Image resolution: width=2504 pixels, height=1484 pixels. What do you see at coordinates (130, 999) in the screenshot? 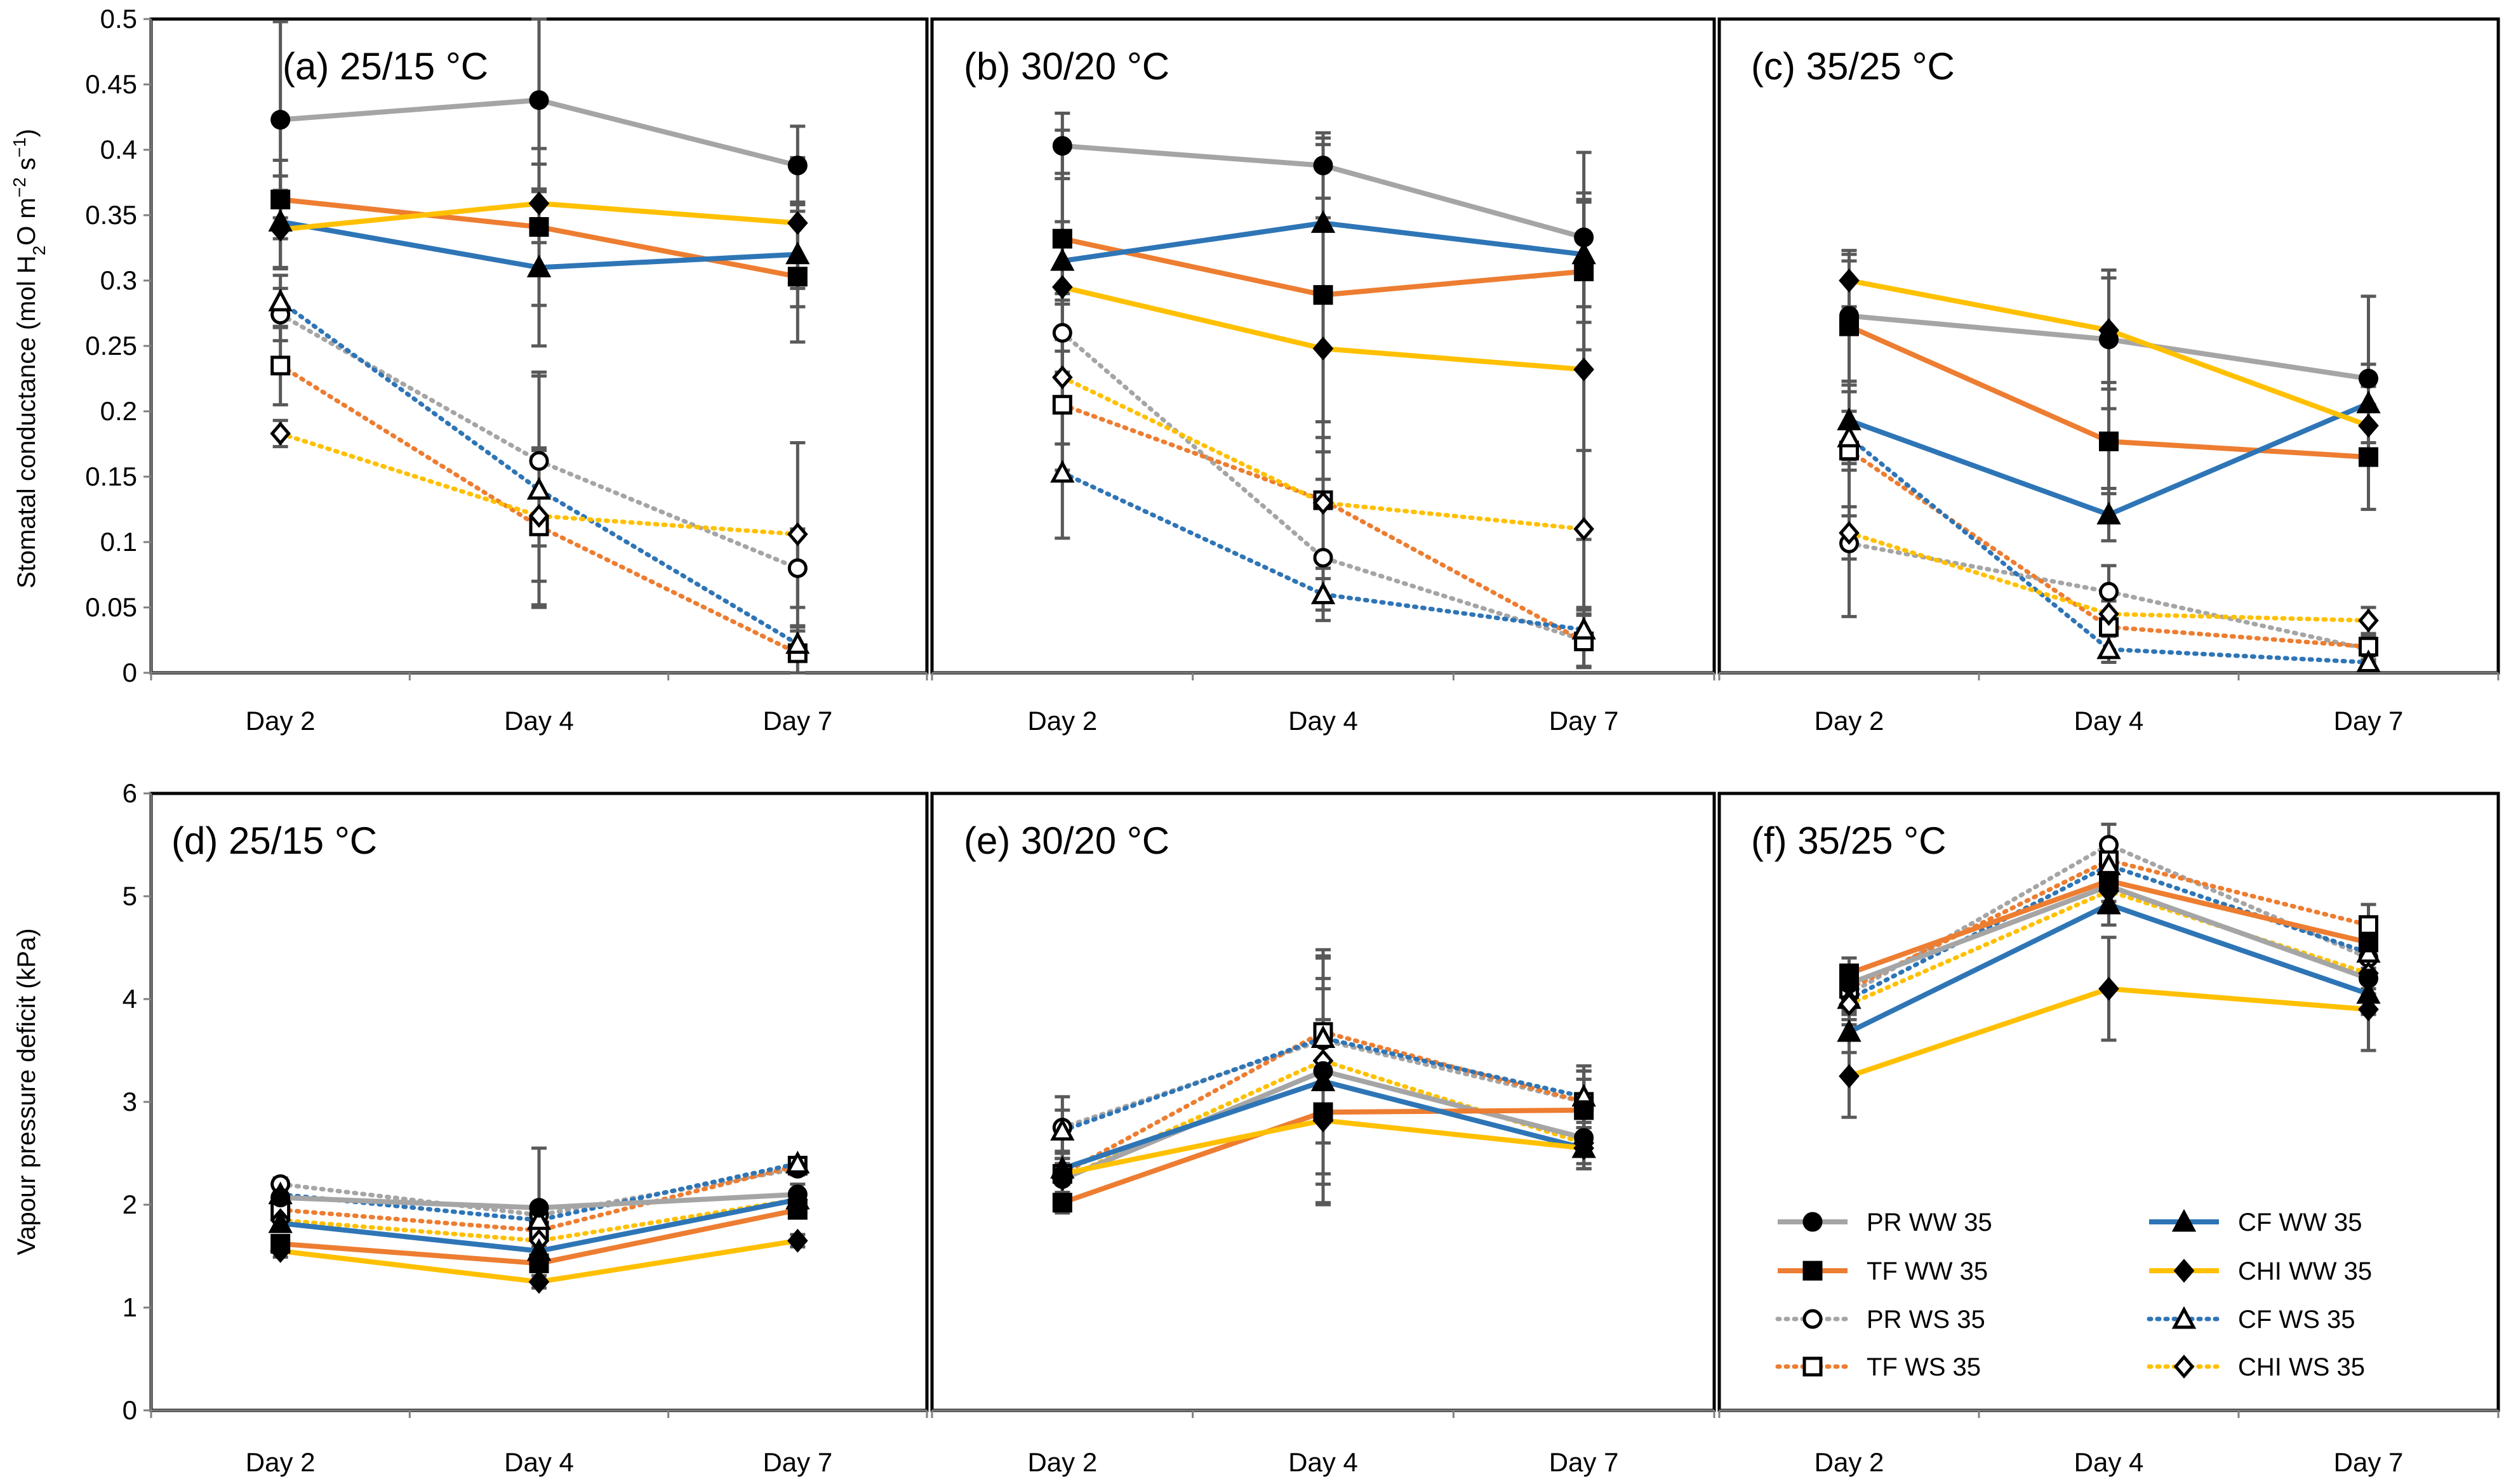
I see `y-tick-label: 4` at bounding box center [130, 999].